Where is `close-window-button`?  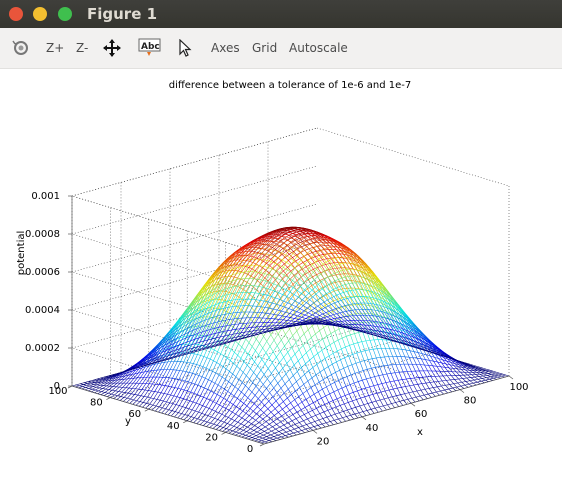
close-window-button is located at coordinates (16, 14).